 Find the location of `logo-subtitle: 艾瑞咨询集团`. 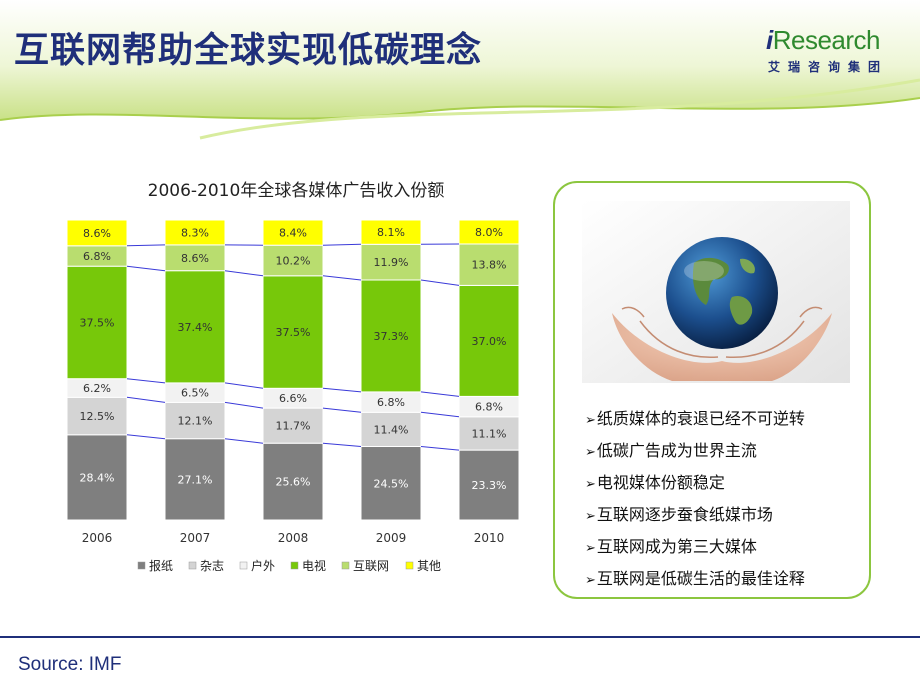

logo-subtitle: 艾瑞咨询集团 is located at coordinates (828, 67).